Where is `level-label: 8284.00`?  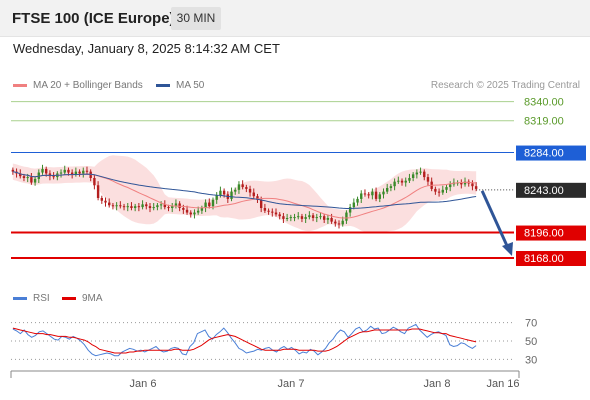
level-label: 8284.00 is located at coordinates (544, 154).